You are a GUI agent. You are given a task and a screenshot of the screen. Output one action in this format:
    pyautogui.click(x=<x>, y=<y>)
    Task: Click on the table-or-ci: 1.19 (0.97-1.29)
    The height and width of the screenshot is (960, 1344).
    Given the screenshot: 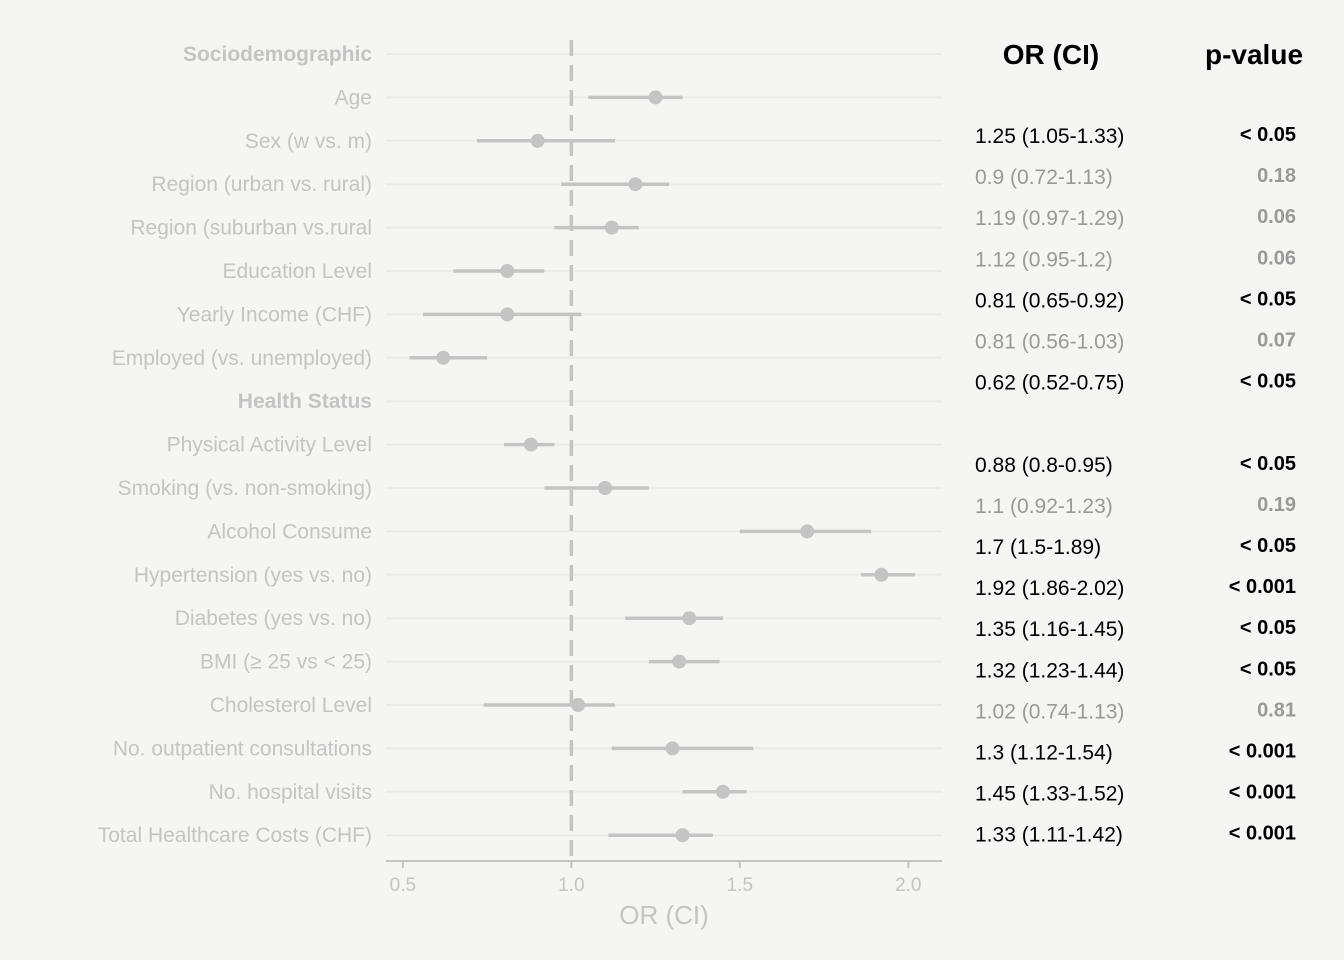 What is the action you would take?
    pyautogui.click(x=1049, y=218)
    